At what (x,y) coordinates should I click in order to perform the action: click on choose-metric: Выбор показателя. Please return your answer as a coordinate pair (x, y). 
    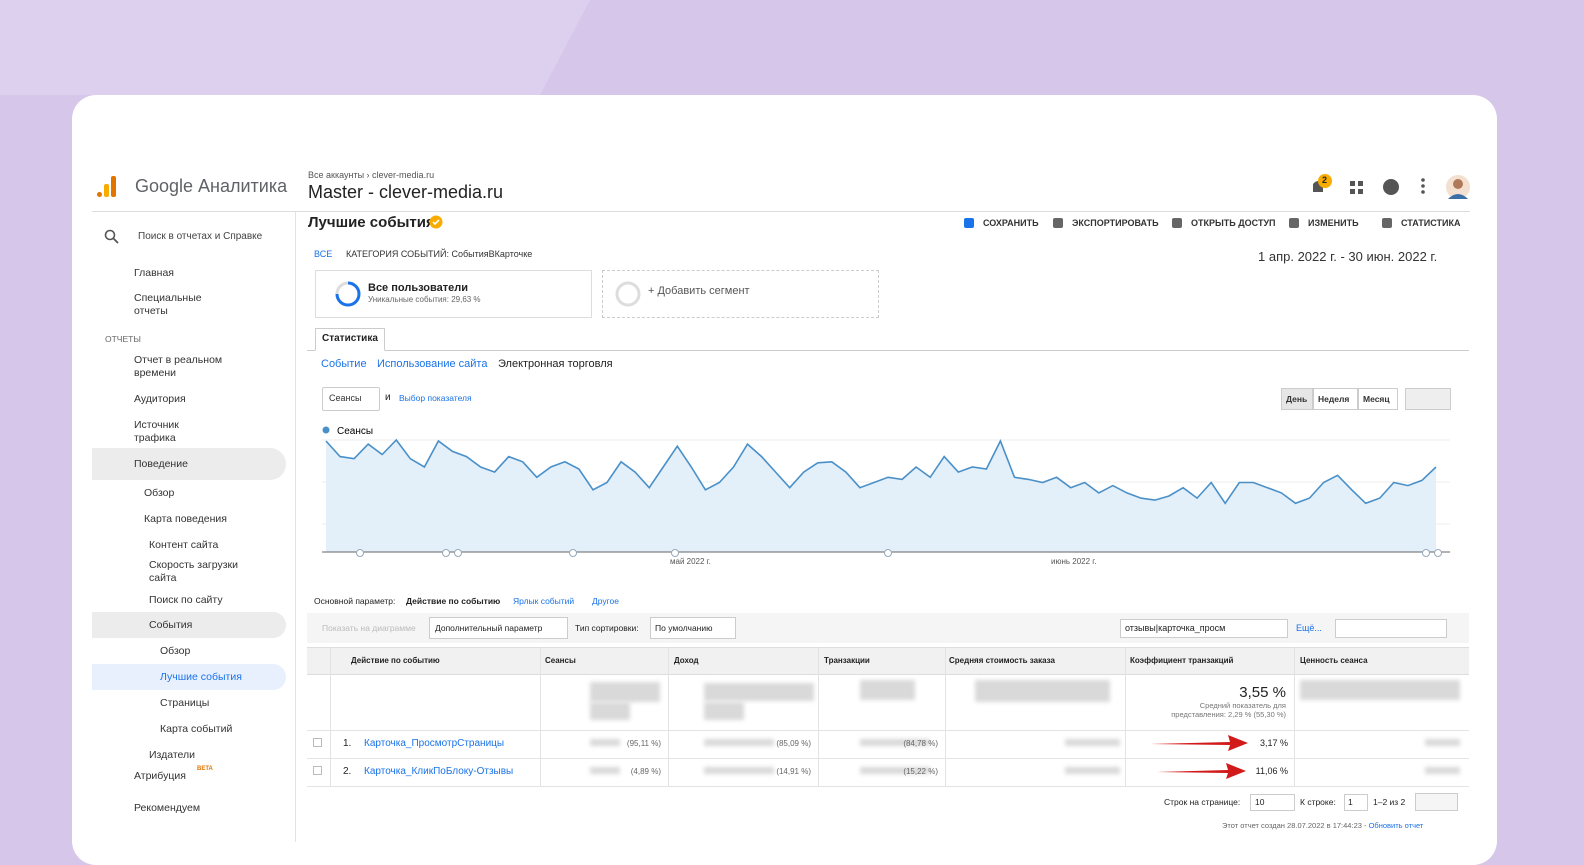
    Looking at the image, I should click on (435, 398).